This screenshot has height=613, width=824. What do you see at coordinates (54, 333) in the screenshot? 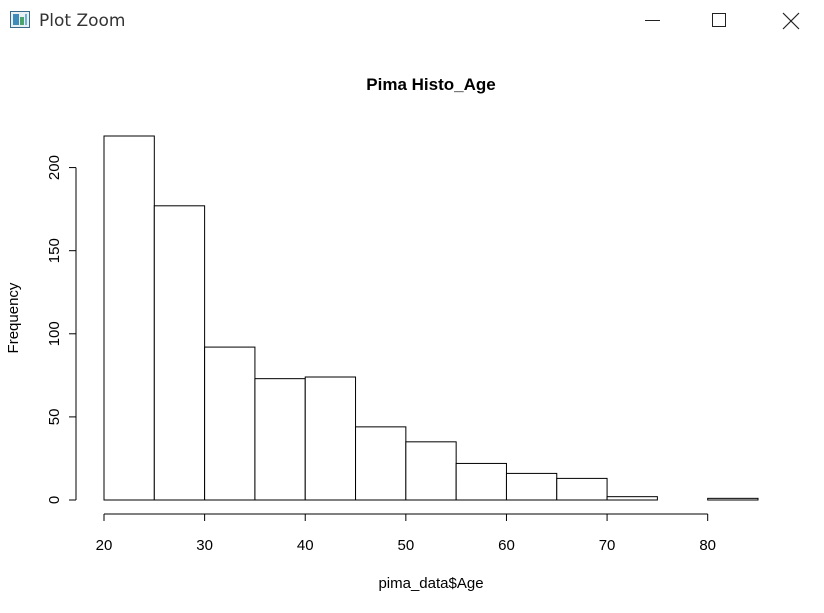
I see `y-tick-label: 100` at bounding box center [54, 333].